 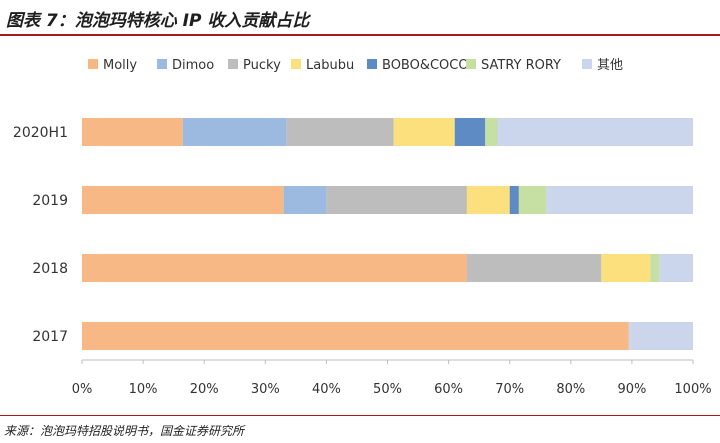 What do you see at coordinates (610, 65) in the screenshot?
I see `legend-label: 其他` at bounding box center [610, 65].